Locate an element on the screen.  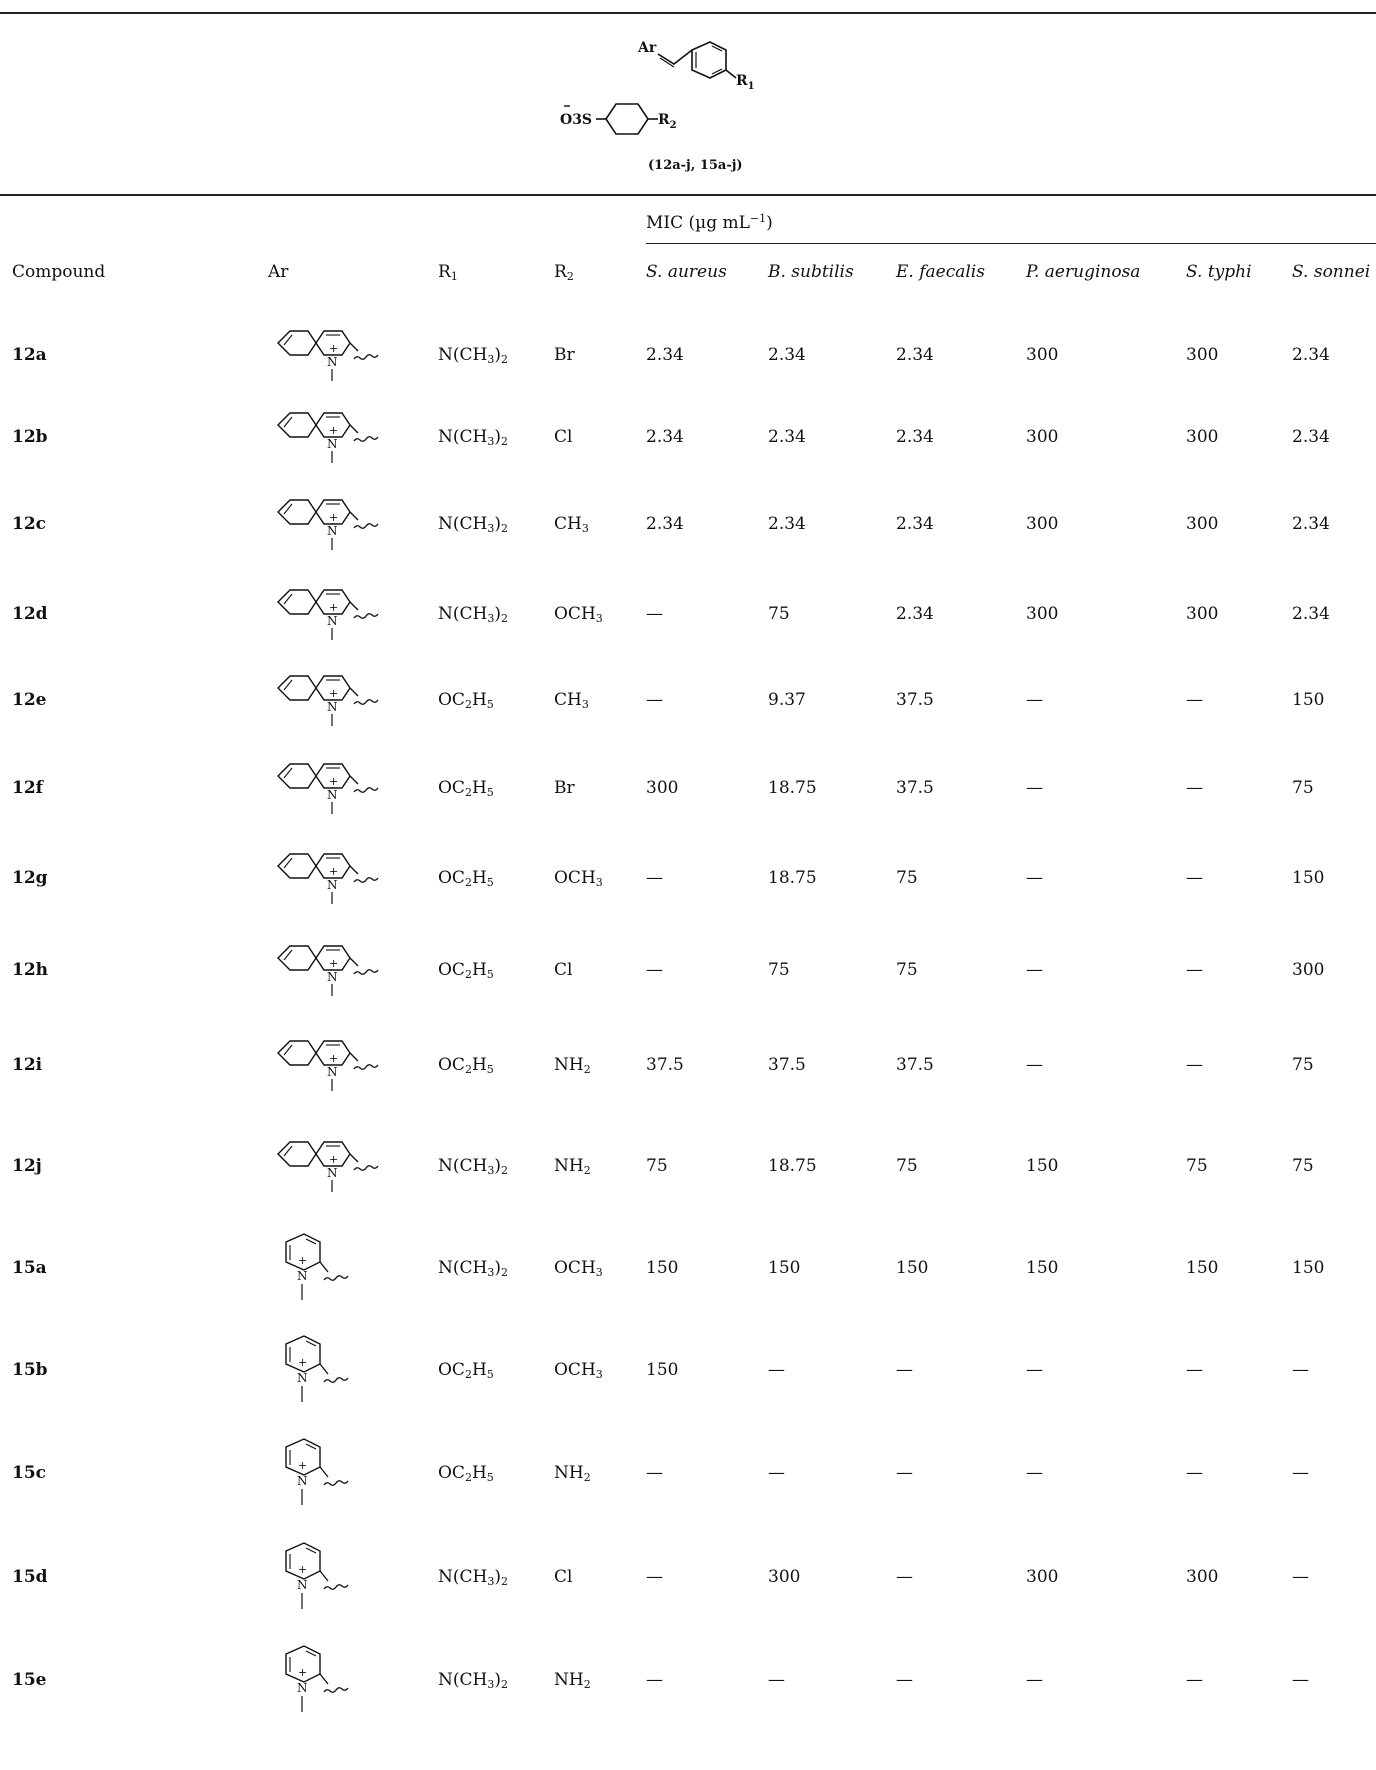
compound-id: 15c is located at coordinates (29, 1473).